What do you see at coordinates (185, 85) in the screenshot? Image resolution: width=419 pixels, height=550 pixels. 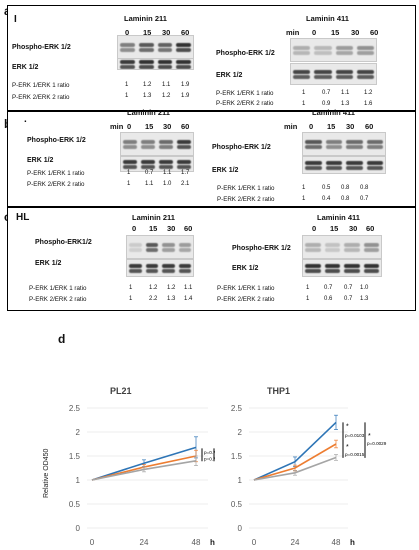 I see `ratio-value-erk1: 1.9` at bounding box center [185, 85].